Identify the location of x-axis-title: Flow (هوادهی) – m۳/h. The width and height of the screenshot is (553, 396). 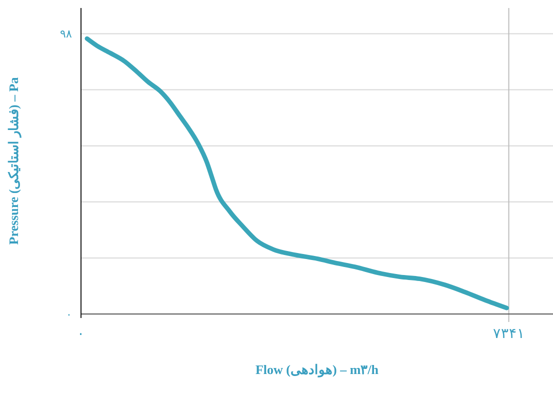
(317, 370).